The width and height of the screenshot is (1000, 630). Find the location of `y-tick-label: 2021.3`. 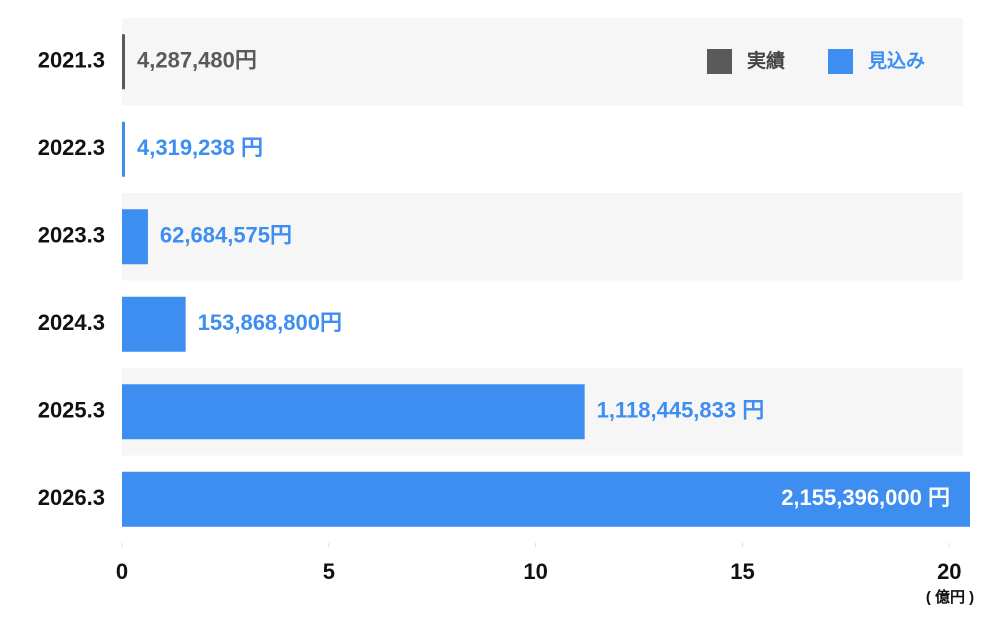

y-tick-label: 2021.3 is located at coordinates (71, 60).